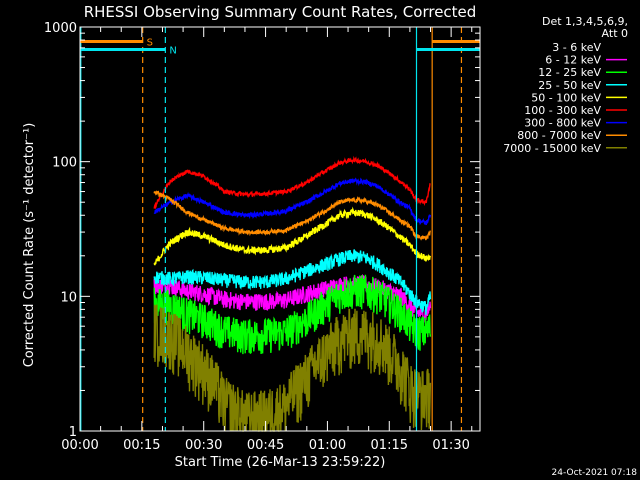 The height and width of the screenshot is (480, 640). I want to click on y-tick-label: 1, so click(73, 432).